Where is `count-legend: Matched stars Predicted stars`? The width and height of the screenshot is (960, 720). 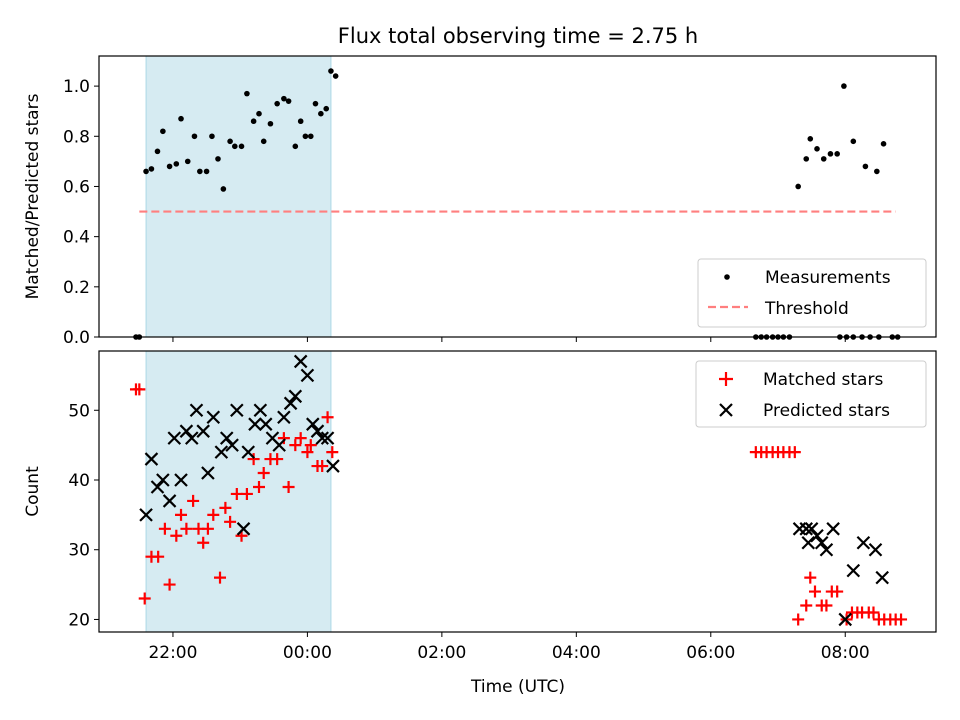
count-legend: Matched stars Predicted stars is located at coordinates (811, 394).